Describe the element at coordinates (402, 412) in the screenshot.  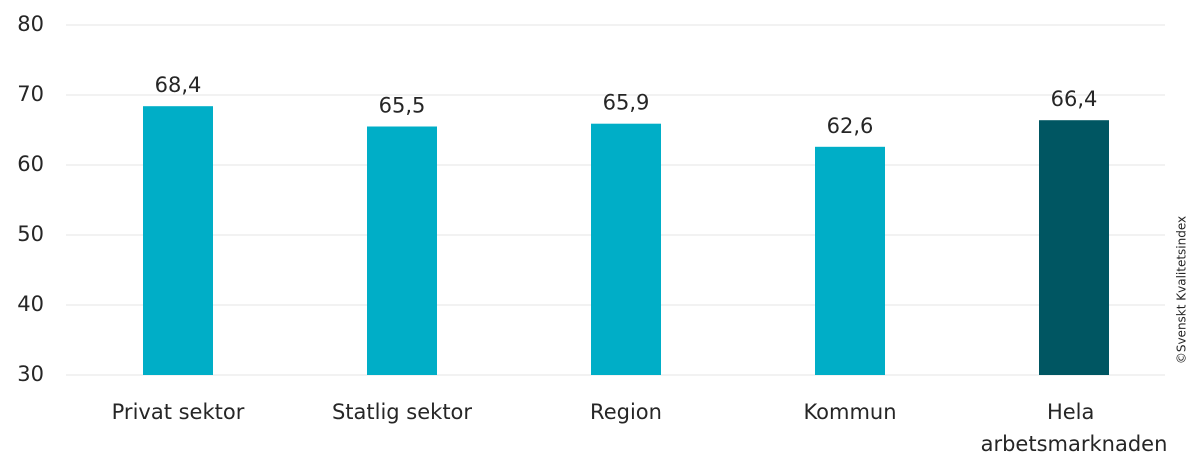
I see `x-tick-label: Statlig sektor` at that location.